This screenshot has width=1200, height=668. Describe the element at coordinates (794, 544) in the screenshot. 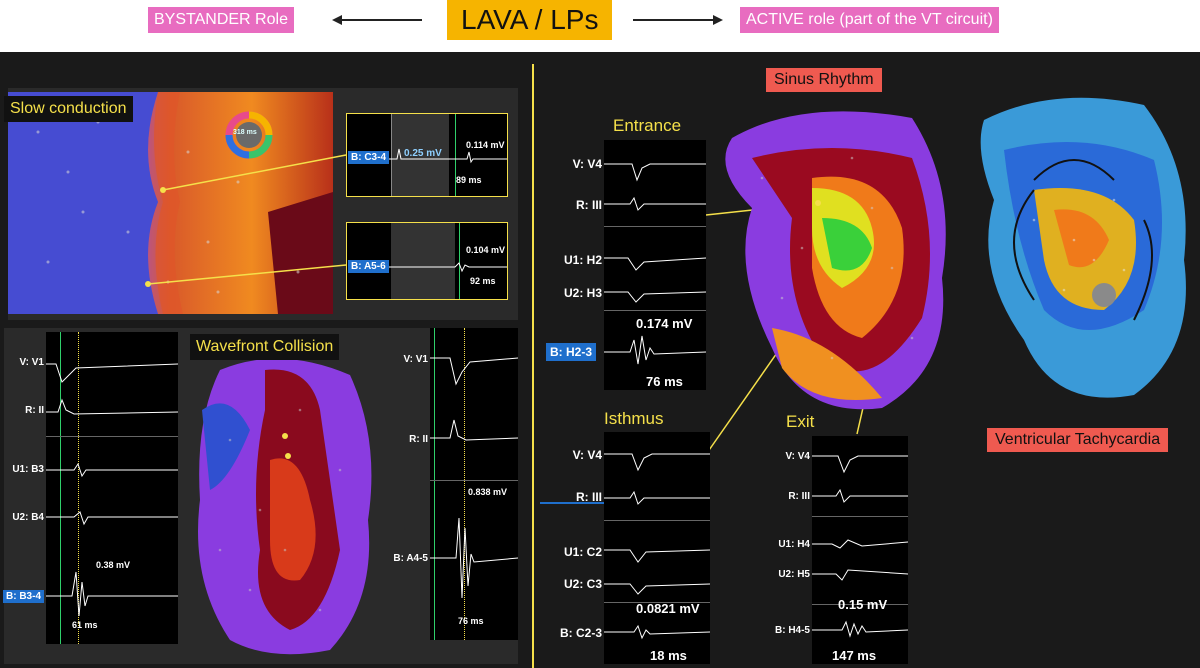

I see `exit-u1: U1: H4` at that location.